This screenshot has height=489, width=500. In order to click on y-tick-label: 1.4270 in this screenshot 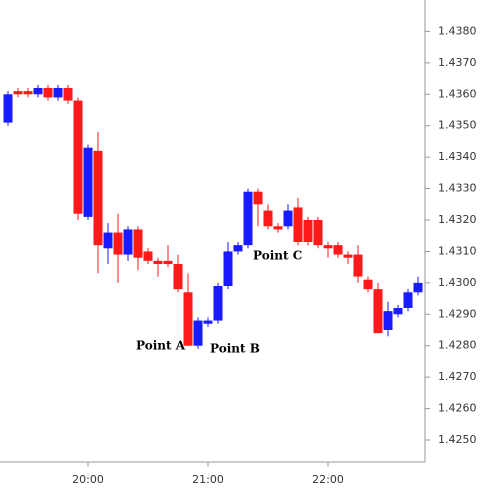, I will do `click(457, 376)`.